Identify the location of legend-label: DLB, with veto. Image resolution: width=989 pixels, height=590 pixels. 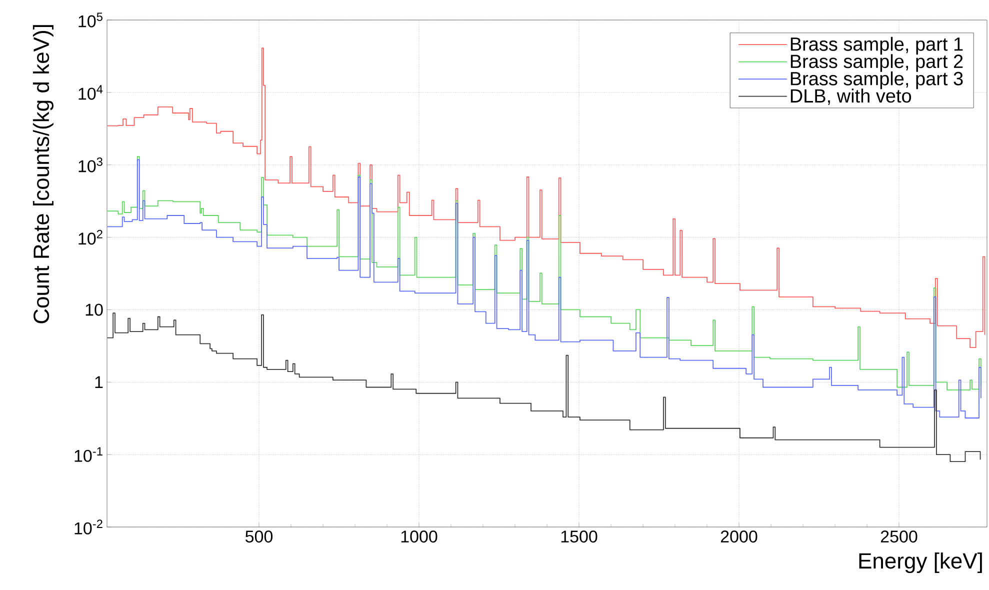
(851, 96).